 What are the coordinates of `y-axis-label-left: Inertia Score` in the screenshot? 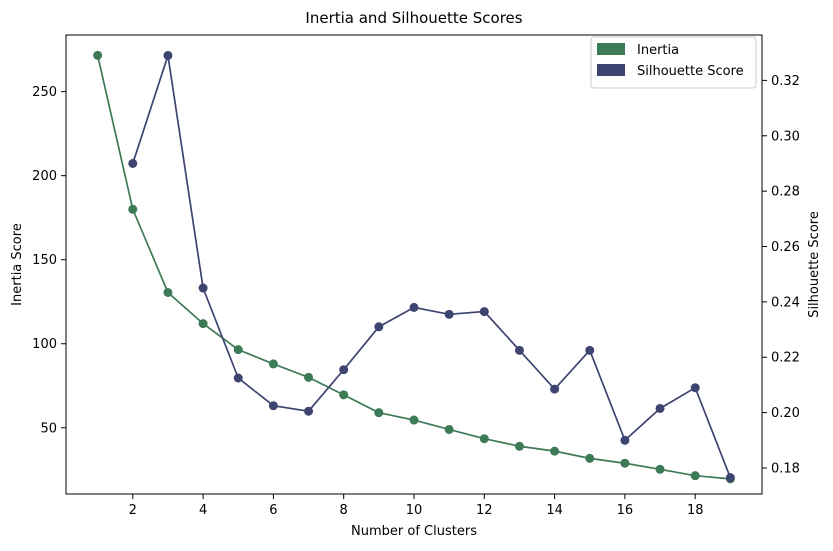 It's located at (17, 264).